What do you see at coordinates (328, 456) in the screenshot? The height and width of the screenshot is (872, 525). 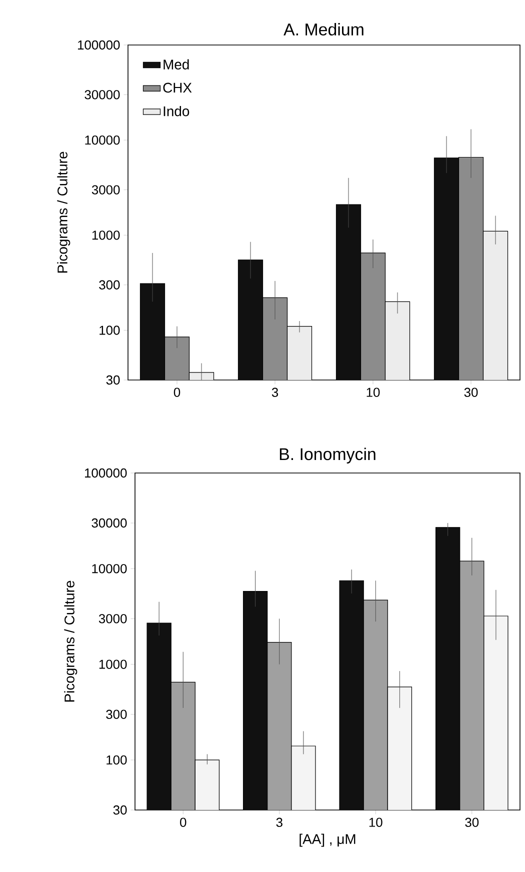 I see `chart-title: B. Ionomycin` at bounding box center [328, 456].